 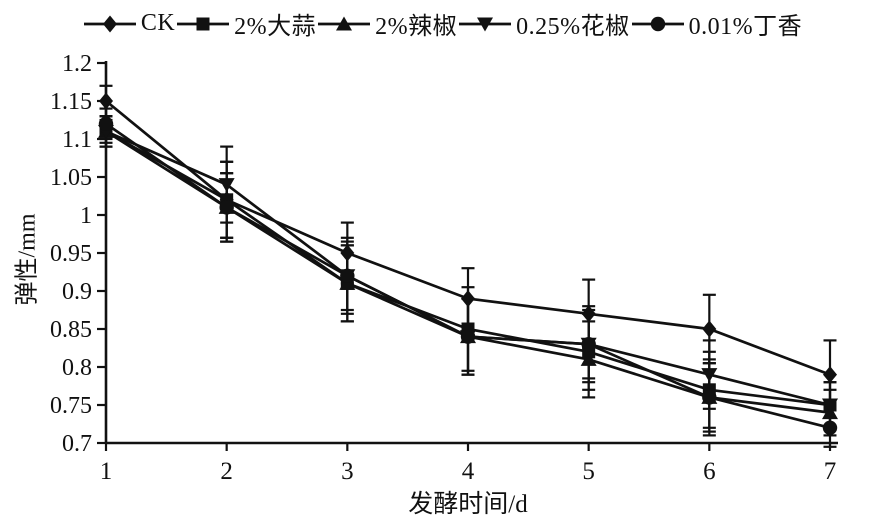 What do you see at coordinates (71, 330) in the screenshot?
I see `y-tick-label: 0.85` at bounding box center [71, 330].